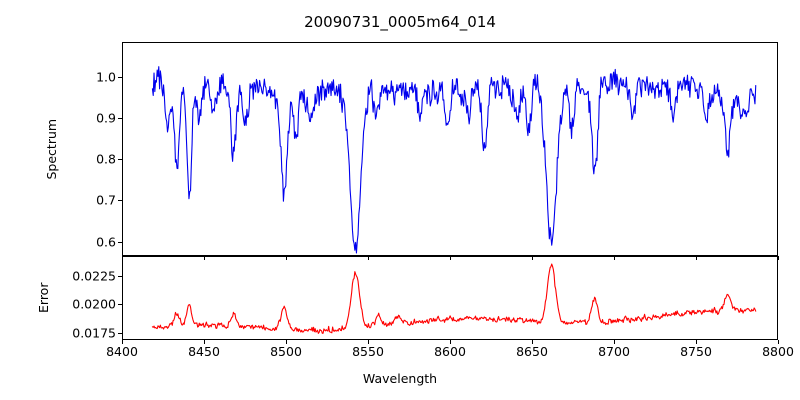 The image size is (800, 400). I want to click on x-axis-tick-label-5: 8650, so click(532, 351).